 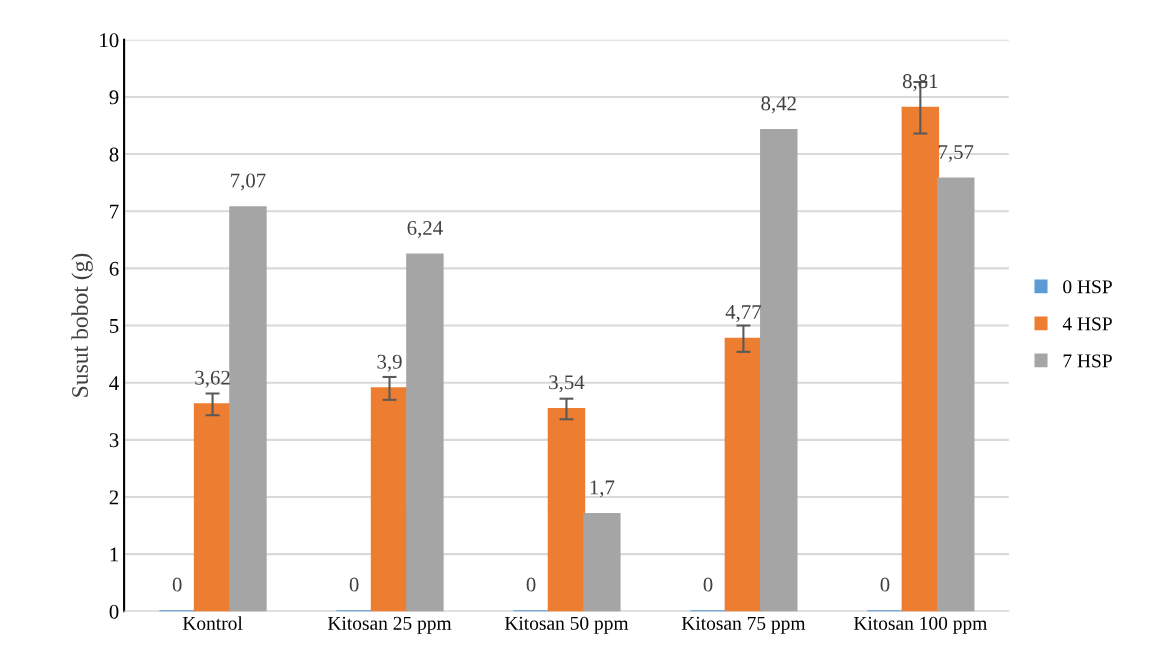 What do you see at coordinates (1087, 361) in the screenshot?
I see `legend-label: 7 HSP` at bounding box center [1087, 361].